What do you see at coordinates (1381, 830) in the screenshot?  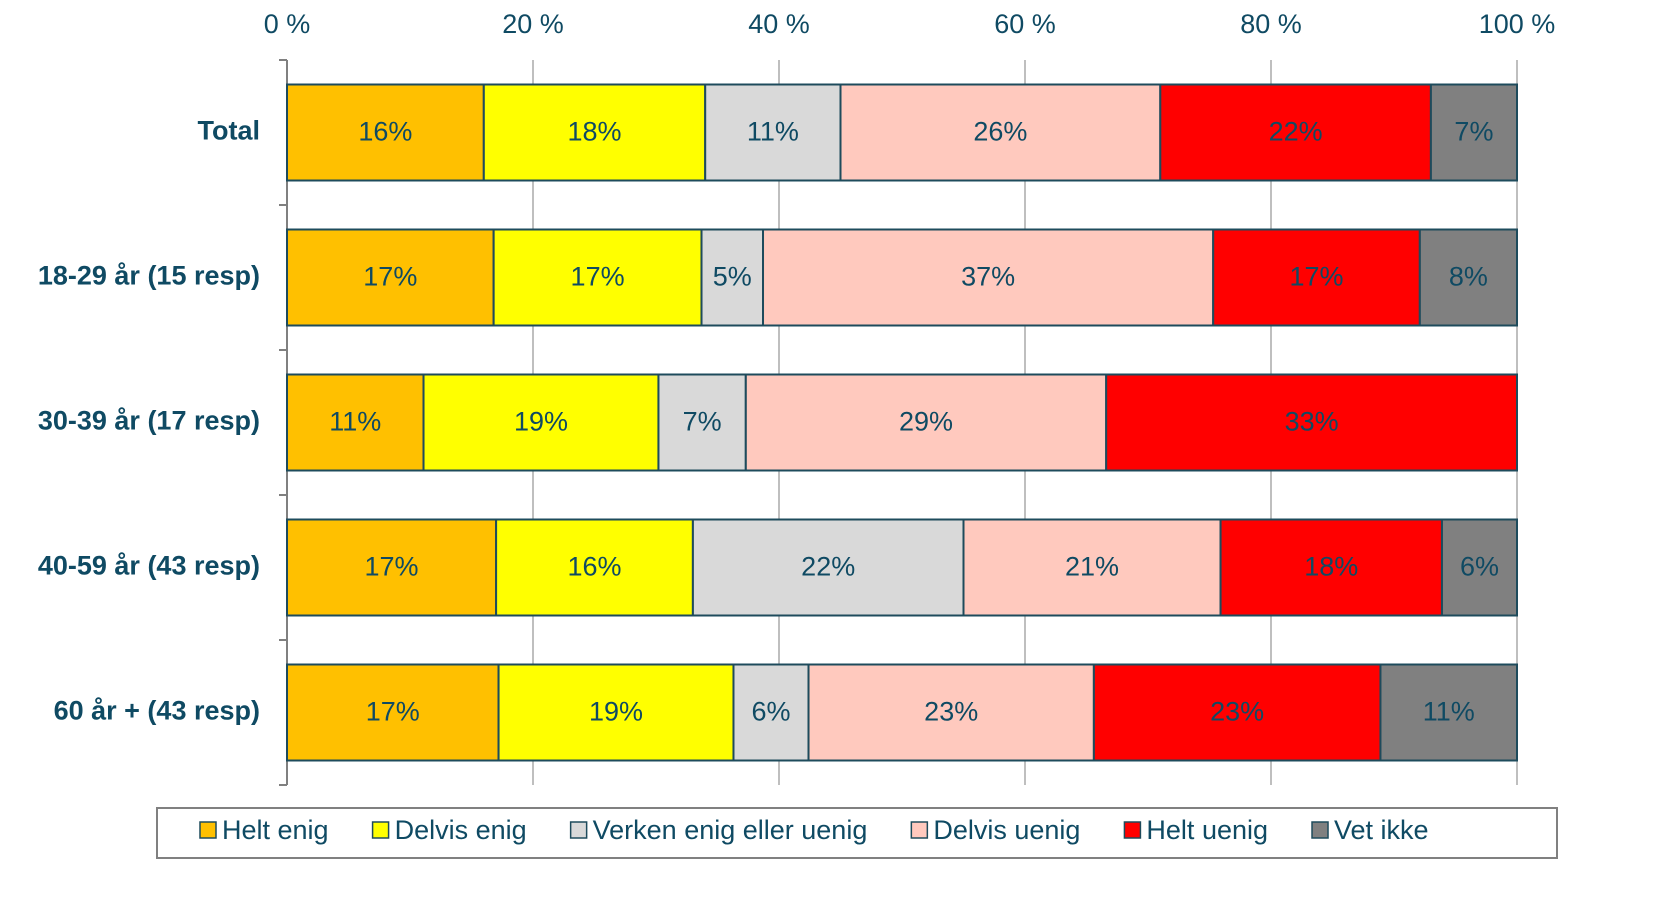 I see `legend-label: Vet ikke` at bounding box center [1381, 830].